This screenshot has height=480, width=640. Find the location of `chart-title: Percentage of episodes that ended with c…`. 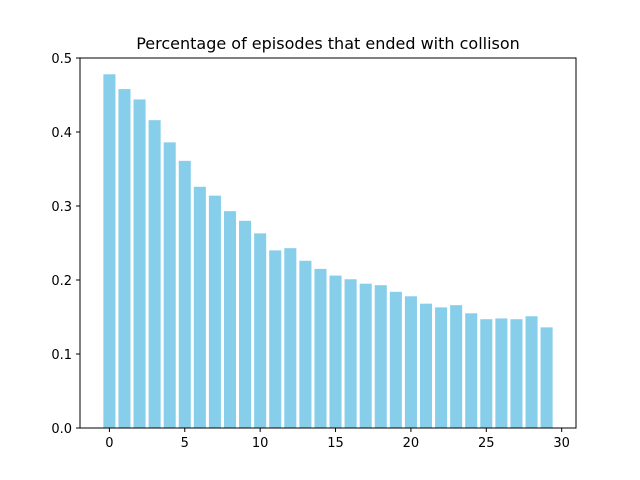

chart-title: Percentage of episodes that ended with c… is located at coordinates (328, 43).